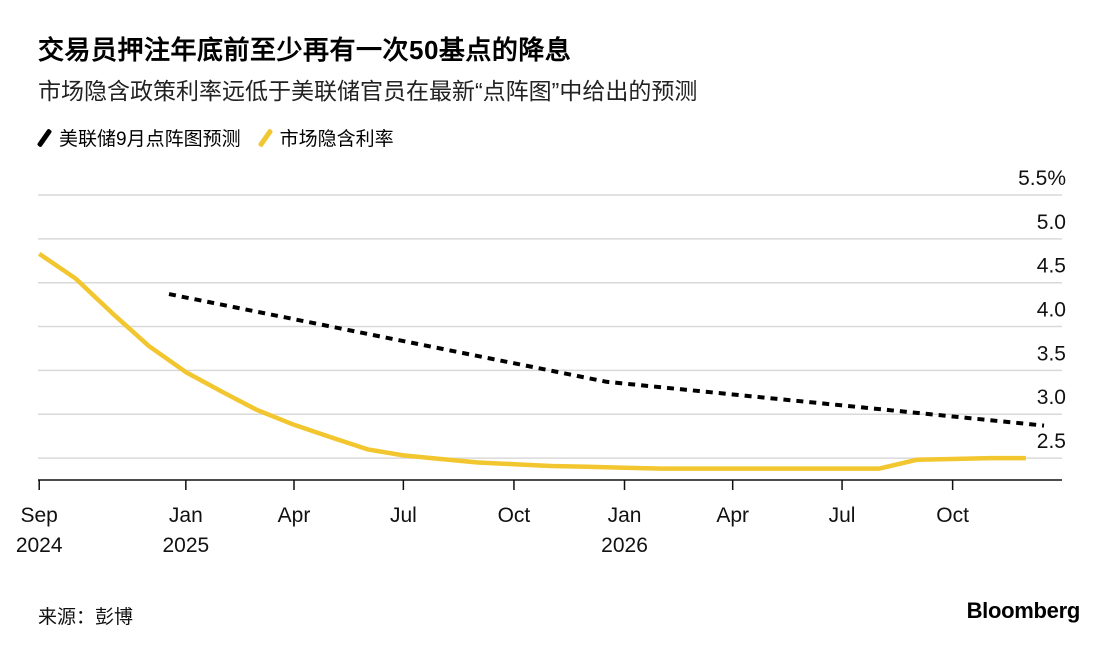 The width and height of the screenshot is (1120, 658). What do you see at coordinates (186, 515) in the screenshot?
I see `x-tick-label-1: Jan` at bounding box center [186, 515].